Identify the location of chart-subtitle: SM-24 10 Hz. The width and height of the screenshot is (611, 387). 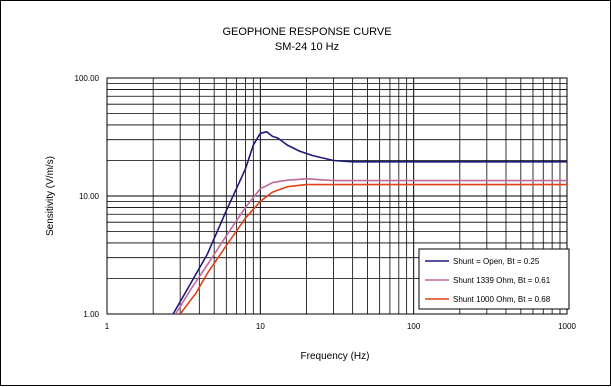
(307, 47).